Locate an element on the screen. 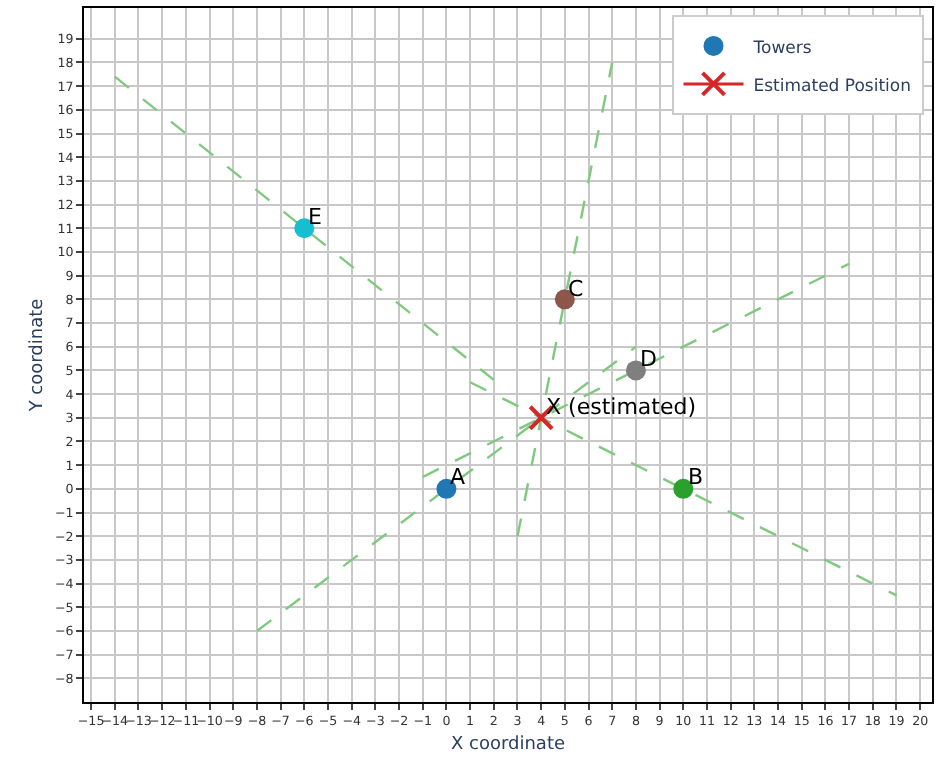 The image size is (948, 774). annotation: E is located at coordinates (315, 217).